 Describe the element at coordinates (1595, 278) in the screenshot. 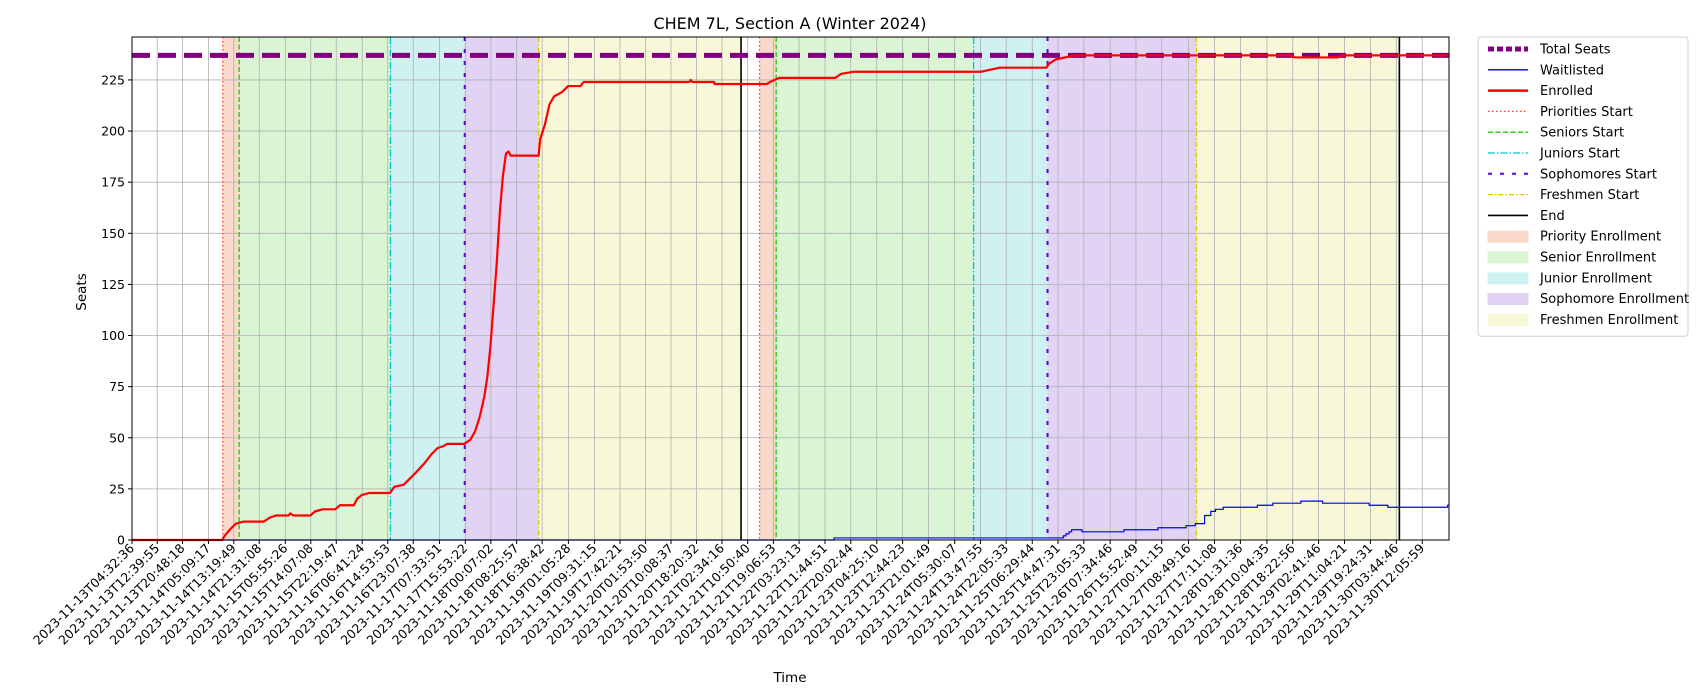

I see `legend-label: Junior Enrollment` at that location.